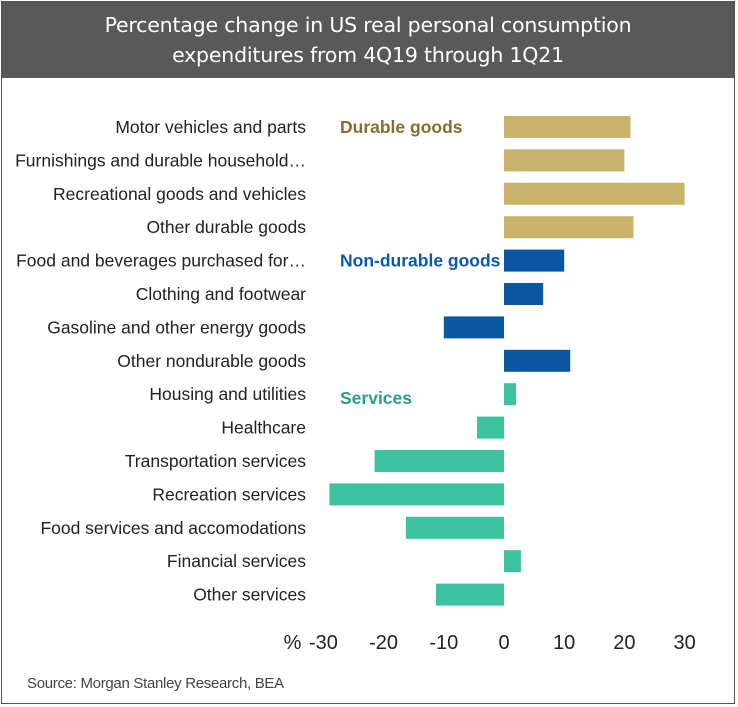 The height and width of the screenshot is (707, 738). What do you see at coordinates (229, 494) in the screenshot?
I see `category-label: Recreation services` at bounding box center [229, 494].